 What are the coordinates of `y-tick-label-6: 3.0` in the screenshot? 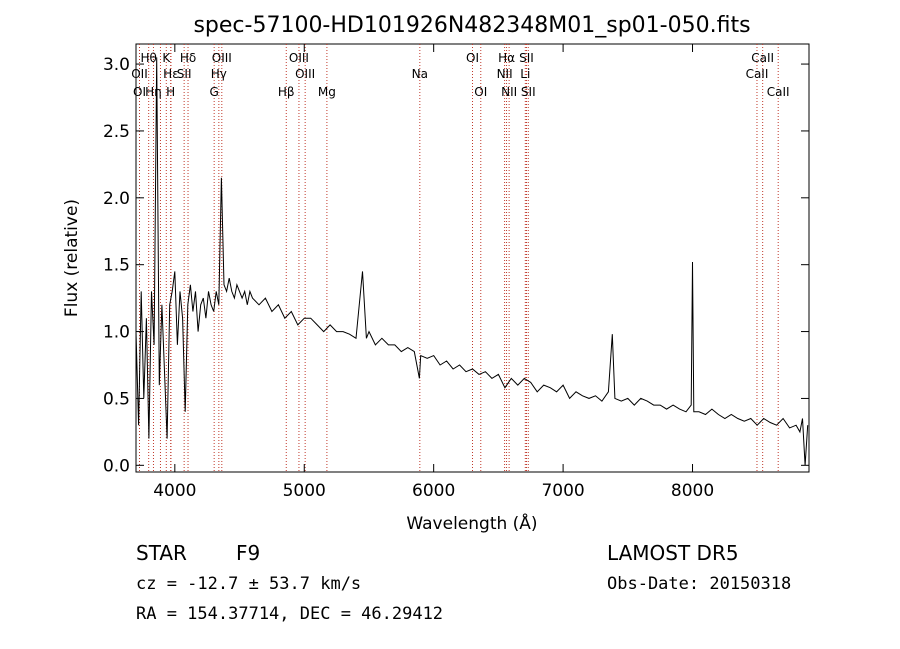 It's located at (116, 65).